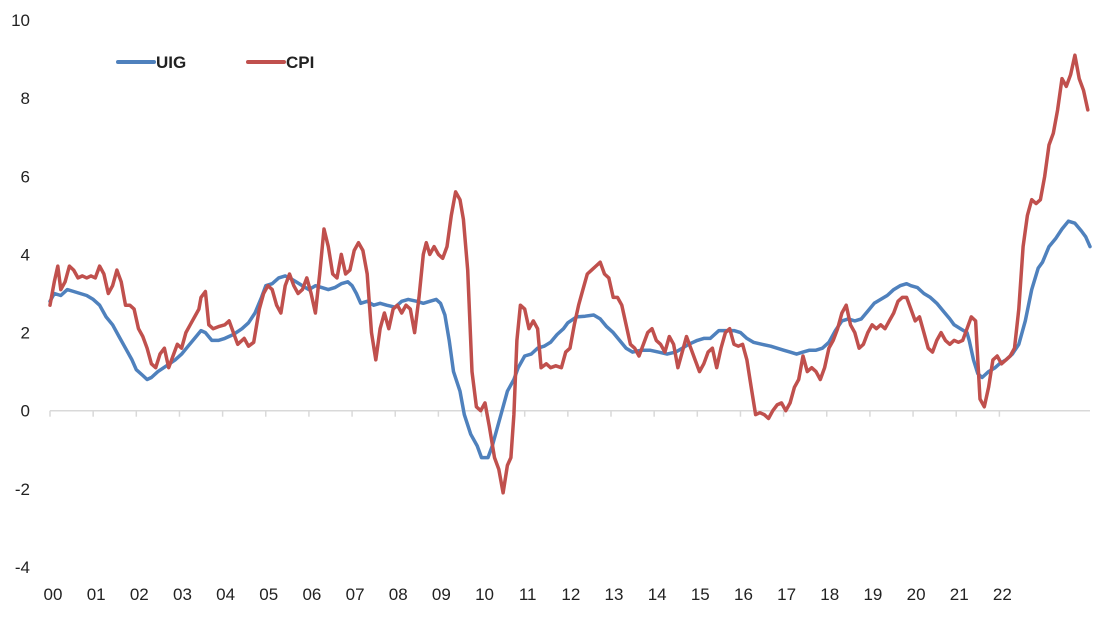 The image size is (1112, 635). What do you see at coordinates (441, 594) in the screenshot?
I see `x-tick-label: 09` at bounding box center [441, 594].